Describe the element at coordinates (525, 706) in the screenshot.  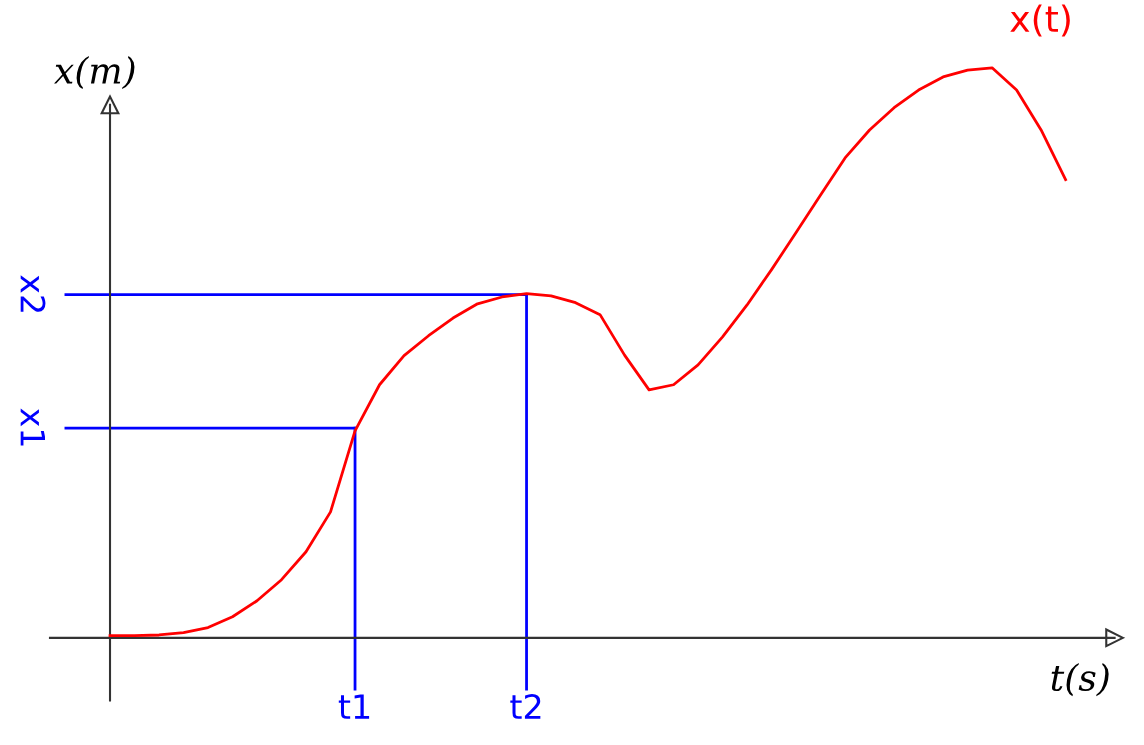
I see `x-tick-label: t2` at that location.